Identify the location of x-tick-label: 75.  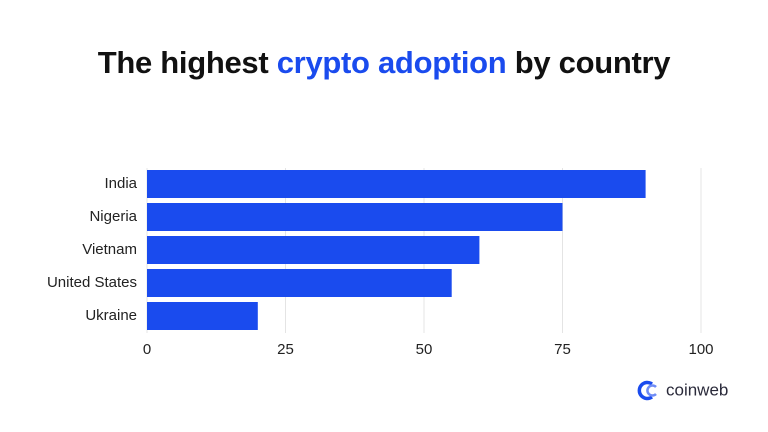
(562, 349).